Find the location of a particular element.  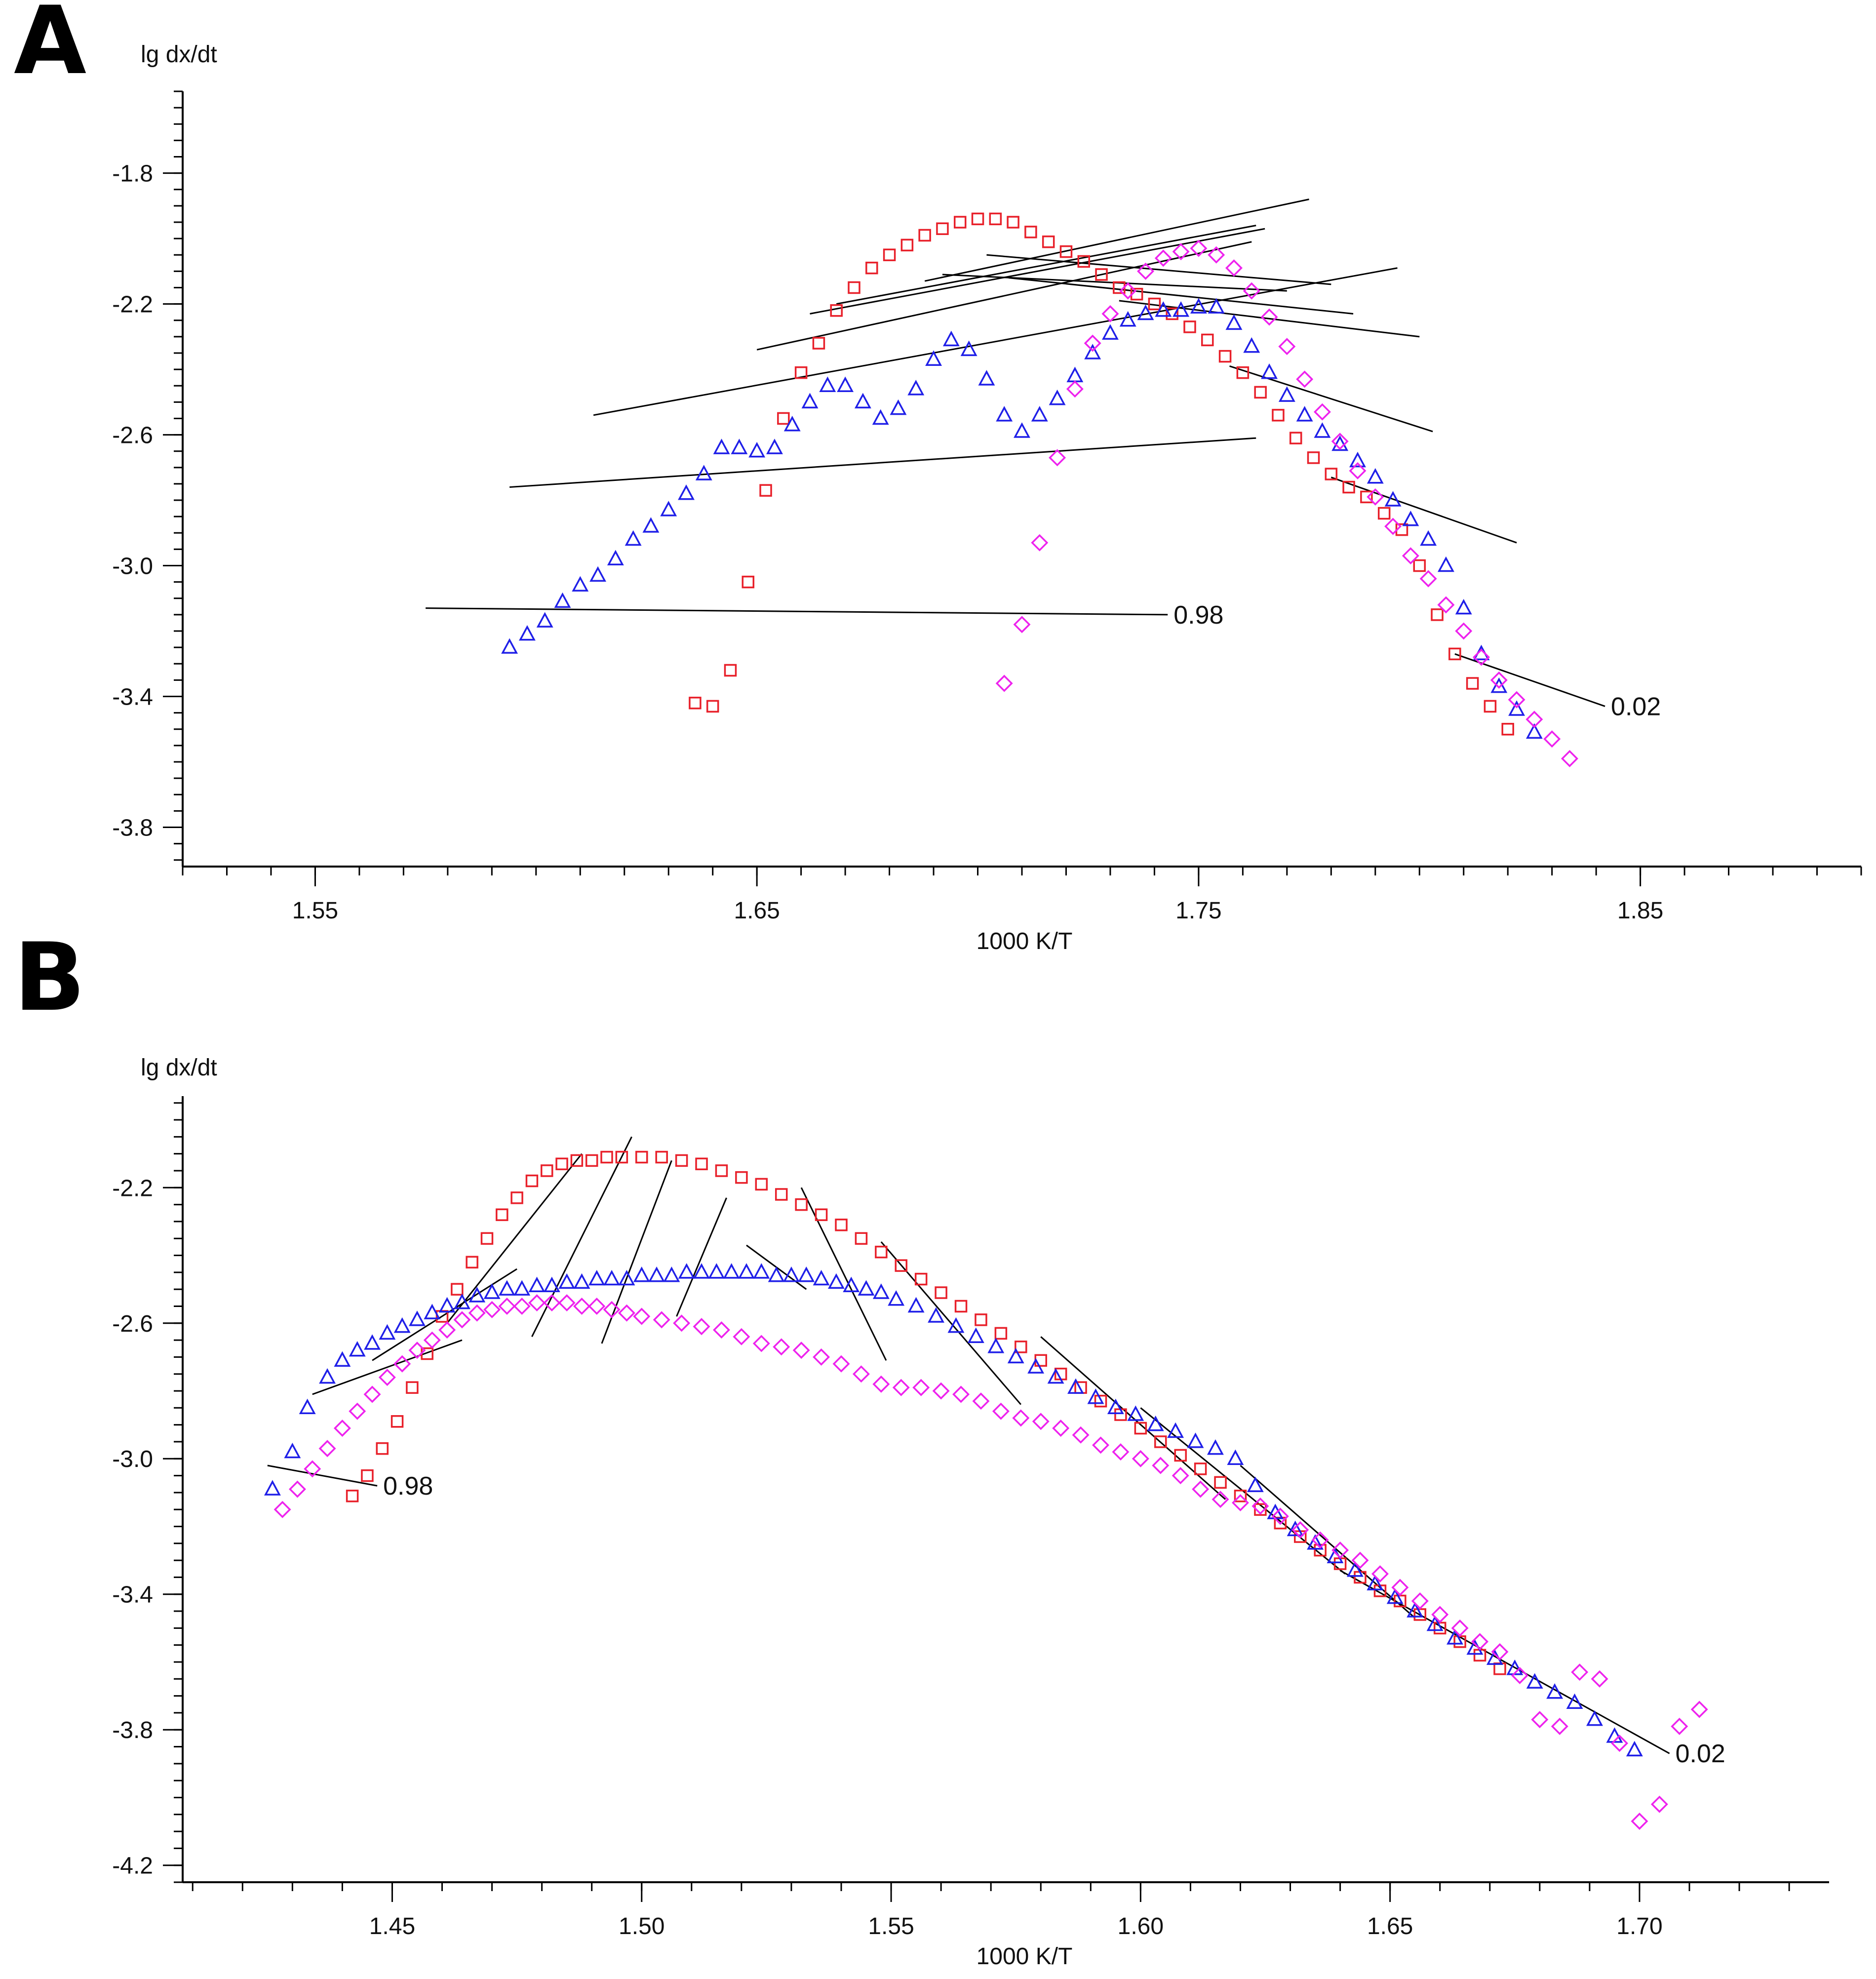

panel-b-x-tick-label: 1.65 is located at coordinates (1390, 1926).